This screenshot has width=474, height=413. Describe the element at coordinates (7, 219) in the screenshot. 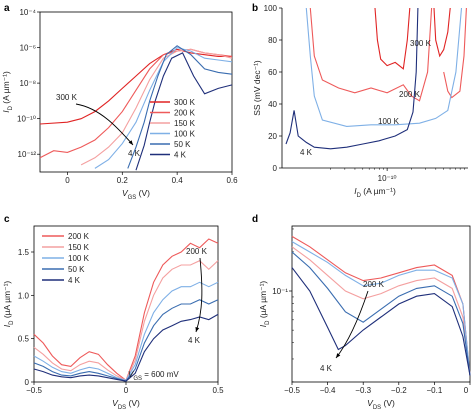

I see `panel-c-letter: c` at that location.